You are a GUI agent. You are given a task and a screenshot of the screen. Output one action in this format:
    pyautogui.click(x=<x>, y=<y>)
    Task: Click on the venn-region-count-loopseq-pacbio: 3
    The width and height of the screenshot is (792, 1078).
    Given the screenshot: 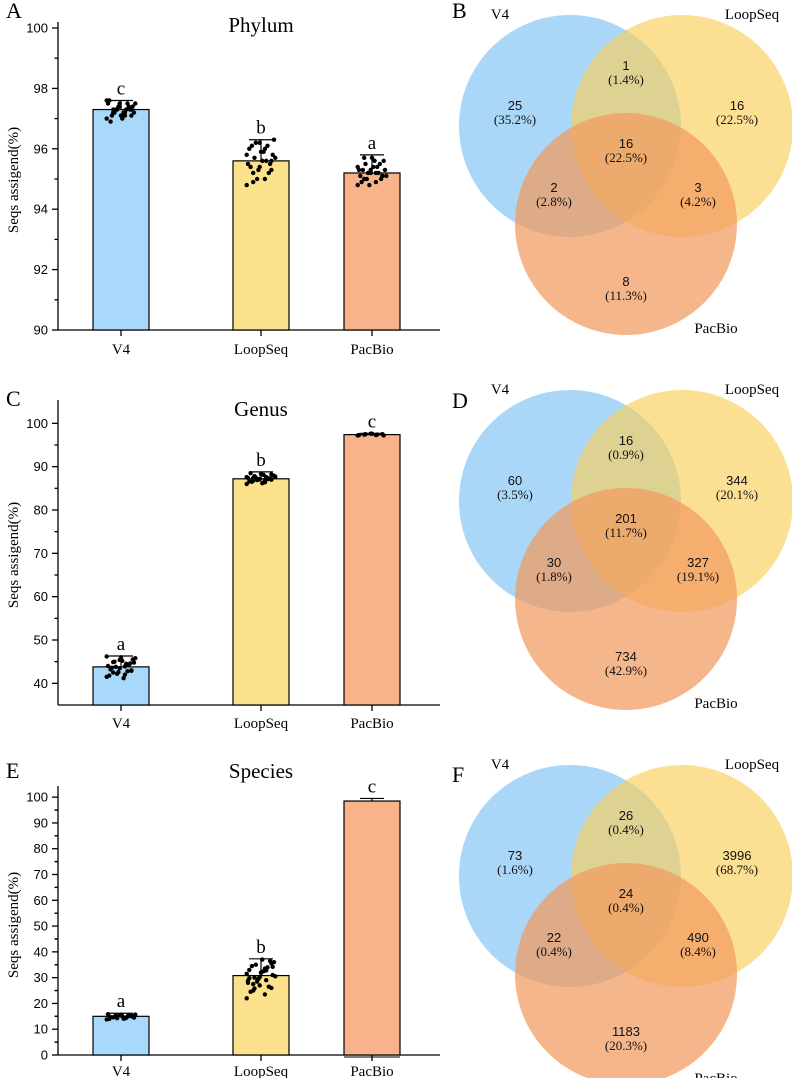 What is the action you would take?
    pyautogui.click(x=697, y=187)
    